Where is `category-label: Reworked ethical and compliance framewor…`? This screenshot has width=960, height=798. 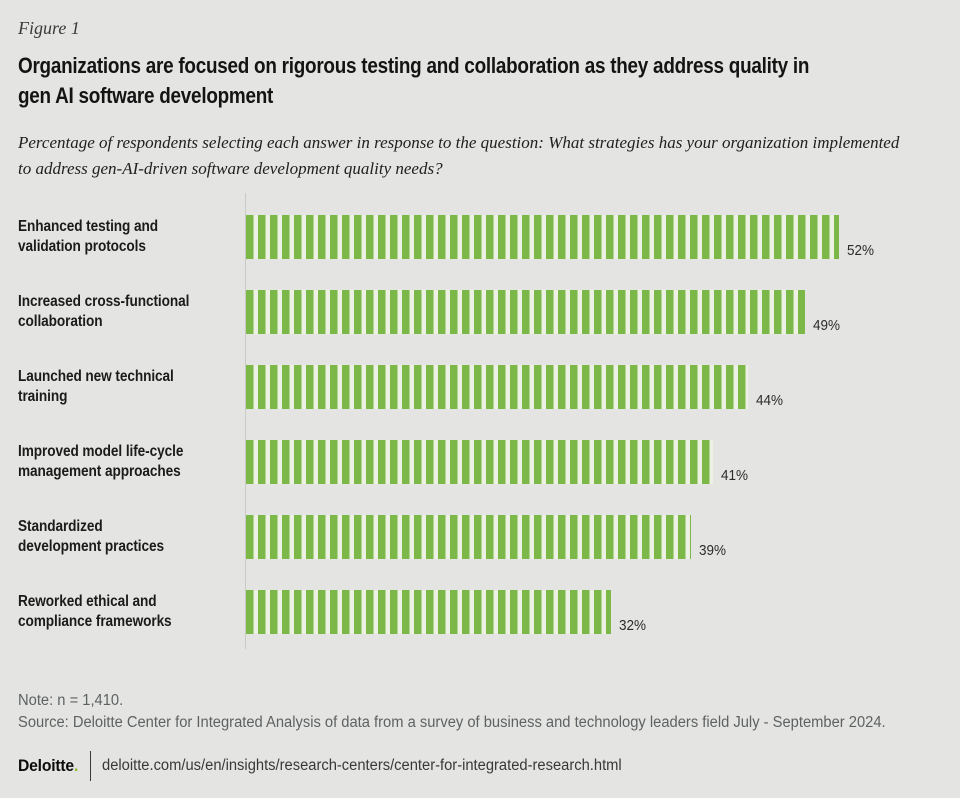
category-label: Reworked ethical and compliance framewor… is located at coordinates (95, 611).